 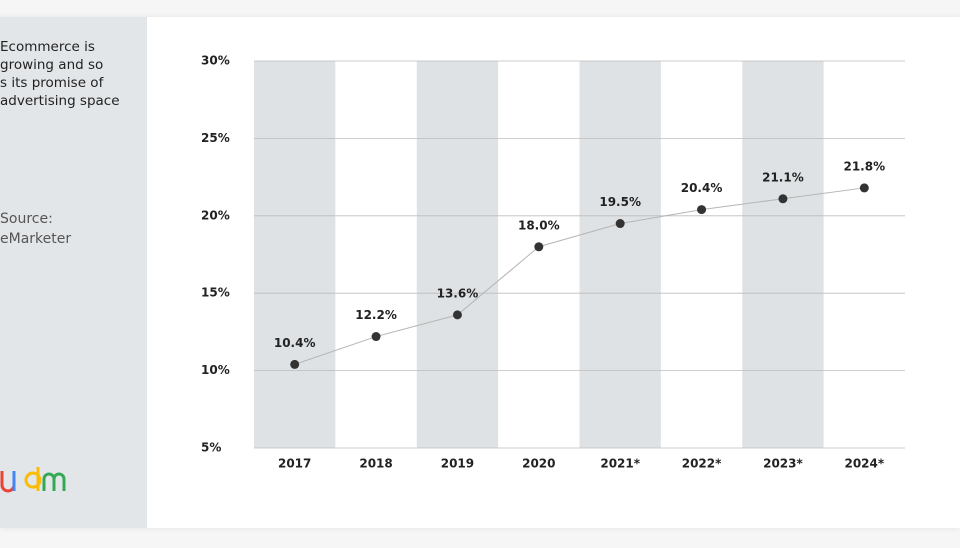 What do you see at coordinates (702, 464) in the screenshot?
I see `x-tick-label: 2022*` at bounding box center [702, 464].